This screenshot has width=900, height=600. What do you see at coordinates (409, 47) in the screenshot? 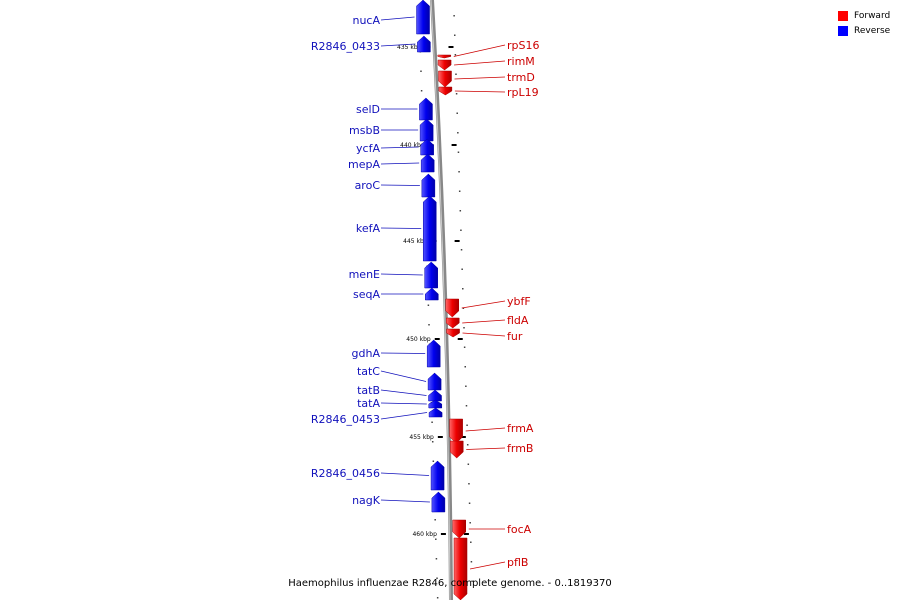
I see `tick-label: 435 kbp` at bounding box center [409, 47].